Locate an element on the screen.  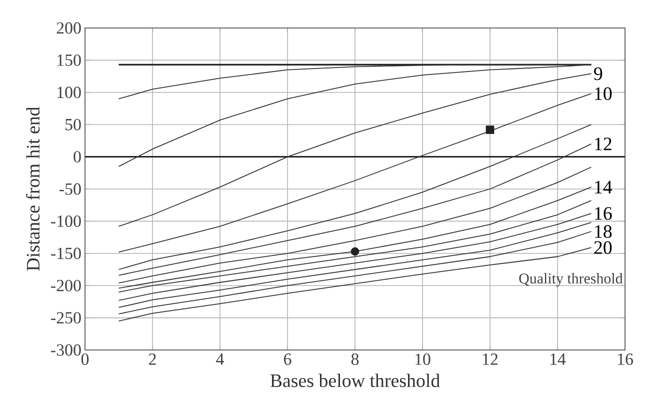
x-tick-label: 10 is located at coordinates (423, 359).